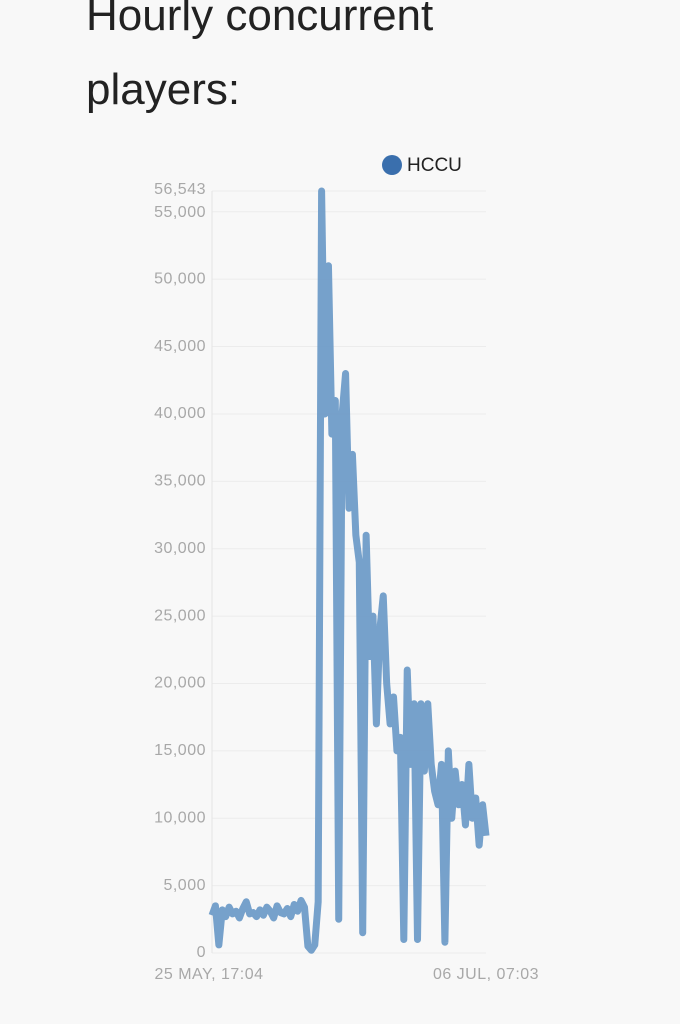 The image size is (680, 1024). Describe the element at coordinates (180, 346) in the screenshot. I see `y-tick-label: 45,000` at that location.